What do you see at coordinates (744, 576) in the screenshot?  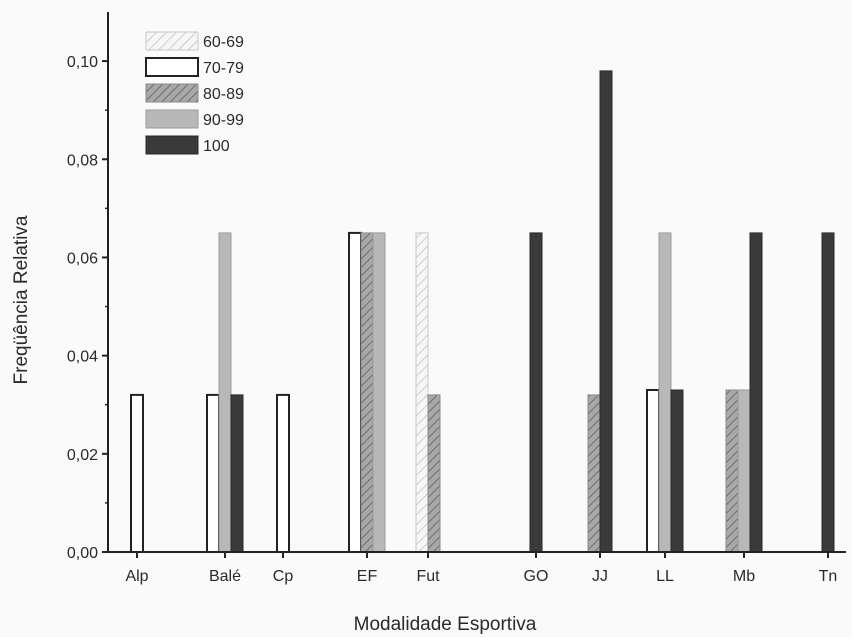 I see `x-tick-label-mb: Mb` at bounding box center [744, 576].